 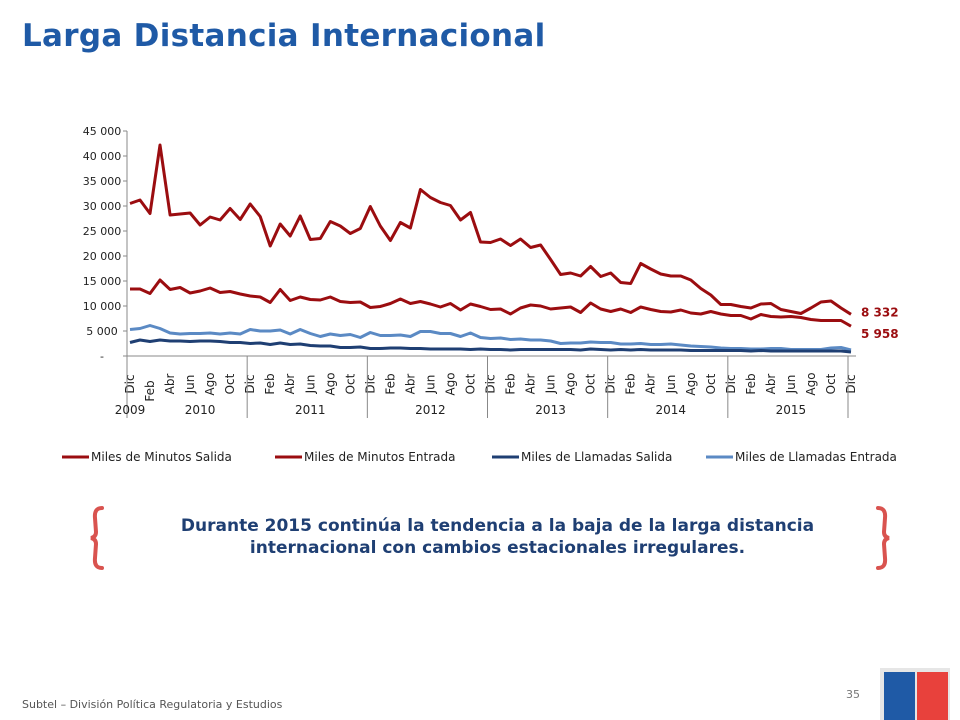 I want to click on y-tick-label: 30 000, so click(x=102, y=206).